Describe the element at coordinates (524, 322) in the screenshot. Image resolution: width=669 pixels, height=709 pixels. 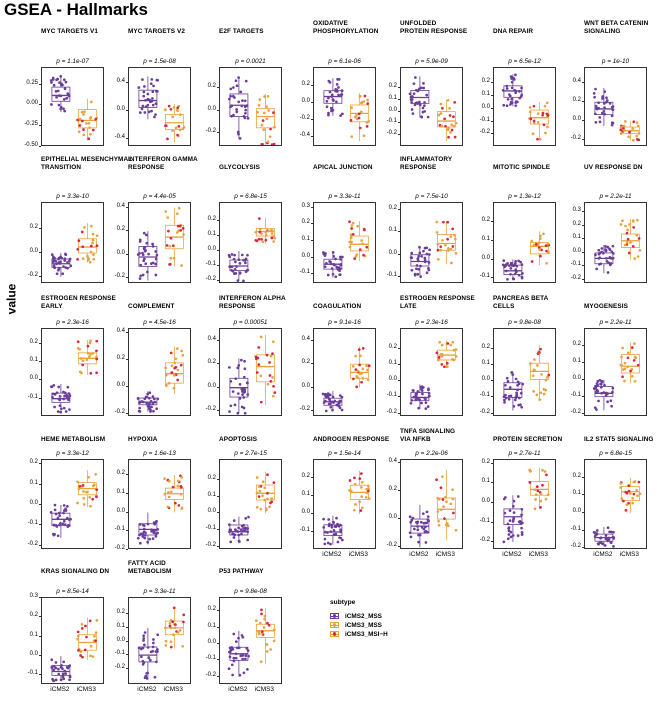
I see `p-value-label: p = 9.8e-08` at that location.